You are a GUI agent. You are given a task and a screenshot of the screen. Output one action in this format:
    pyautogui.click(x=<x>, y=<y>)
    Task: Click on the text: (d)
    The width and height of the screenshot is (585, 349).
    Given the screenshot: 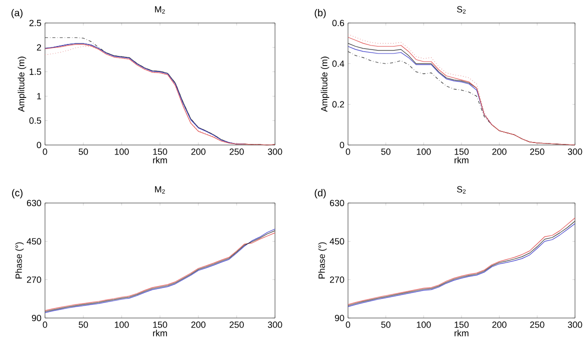 What is the action you would take?
    pyautogui.click(x=320, y=193)
    